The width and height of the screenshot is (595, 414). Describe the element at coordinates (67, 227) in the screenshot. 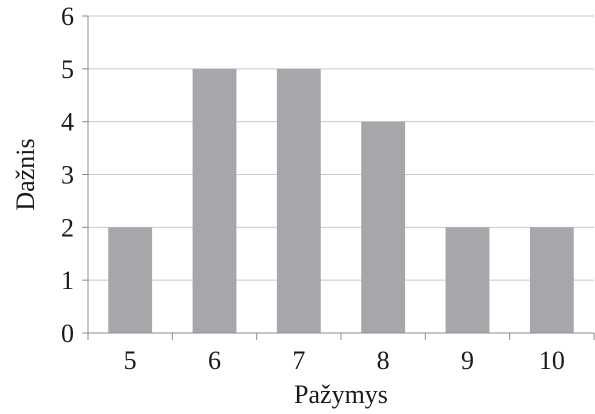

I see `y-tick-label-2: 2` at that location.